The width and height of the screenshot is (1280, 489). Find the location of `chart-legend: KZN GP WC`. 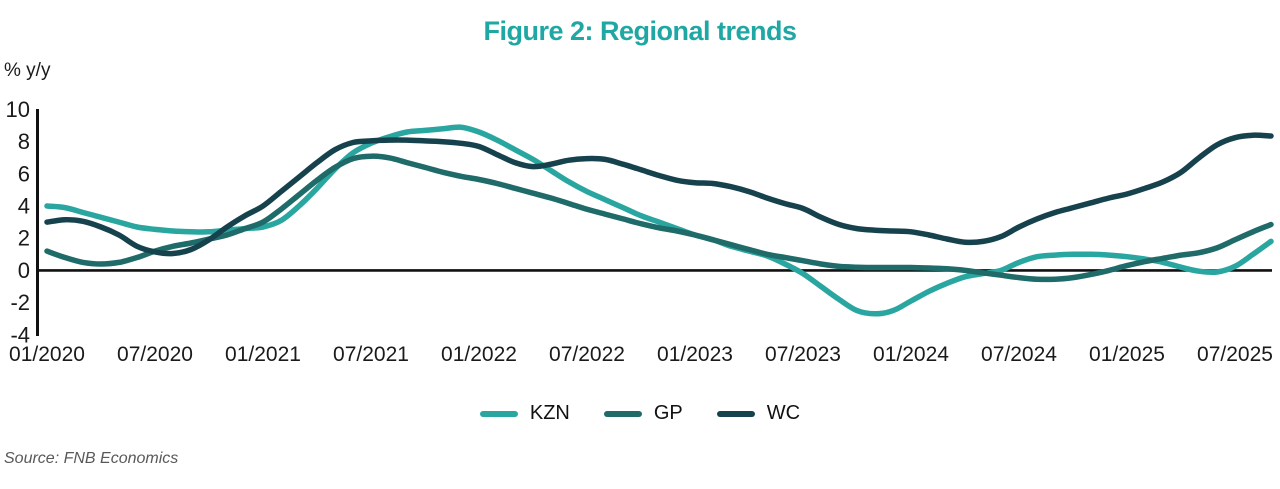

chart-legend: KZN GP WC is located at coordinates (640, 413).